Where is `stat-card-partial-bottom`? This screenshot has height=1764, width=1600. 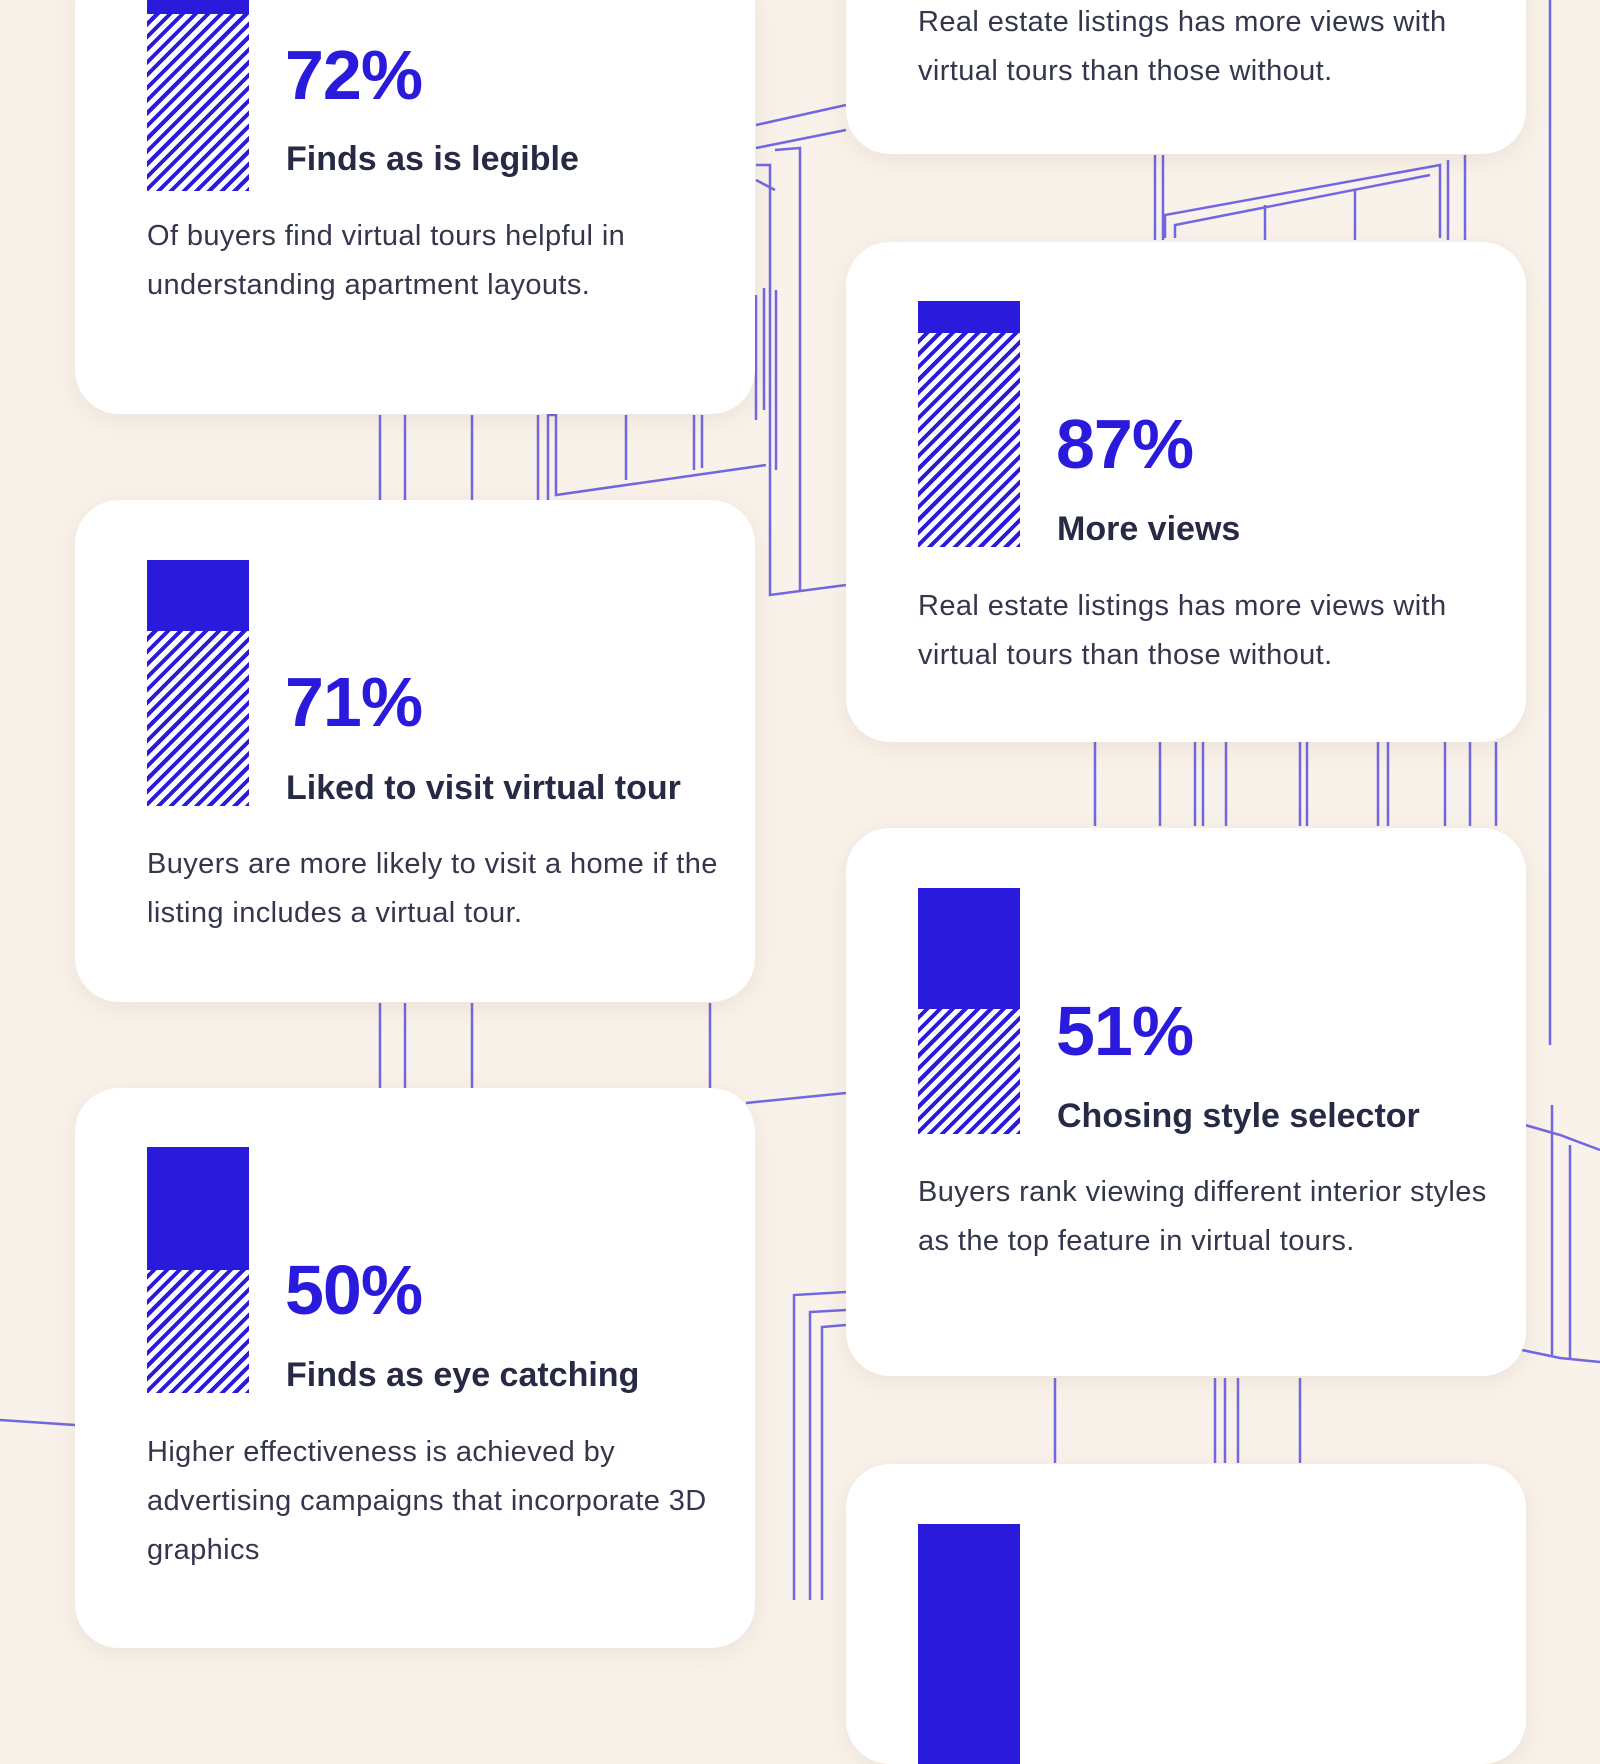 stat-card-partial-bottom is located at coordinates (1186, 1614).